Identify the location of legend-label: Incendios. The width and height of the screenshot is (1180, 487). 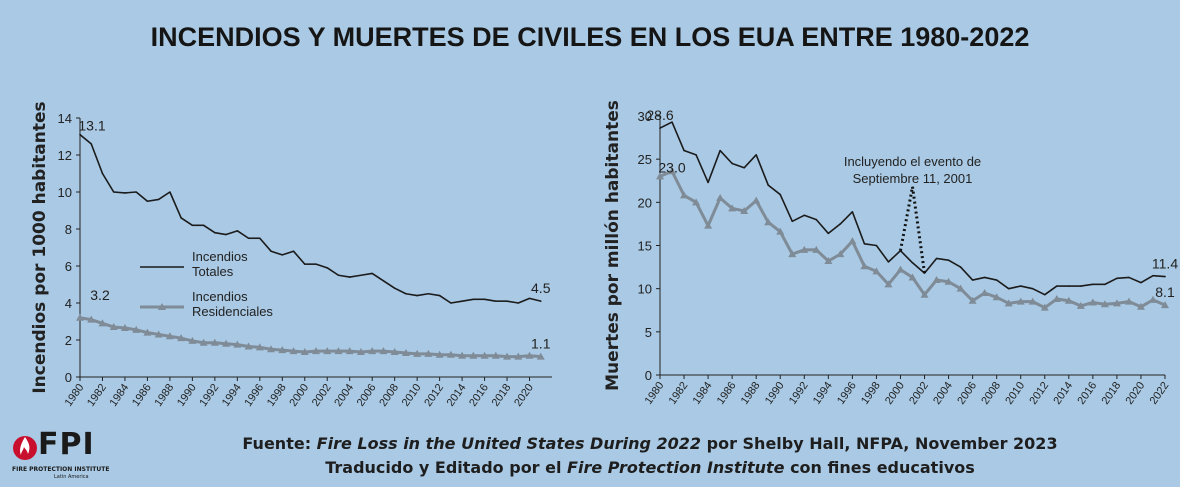
(220, 256).